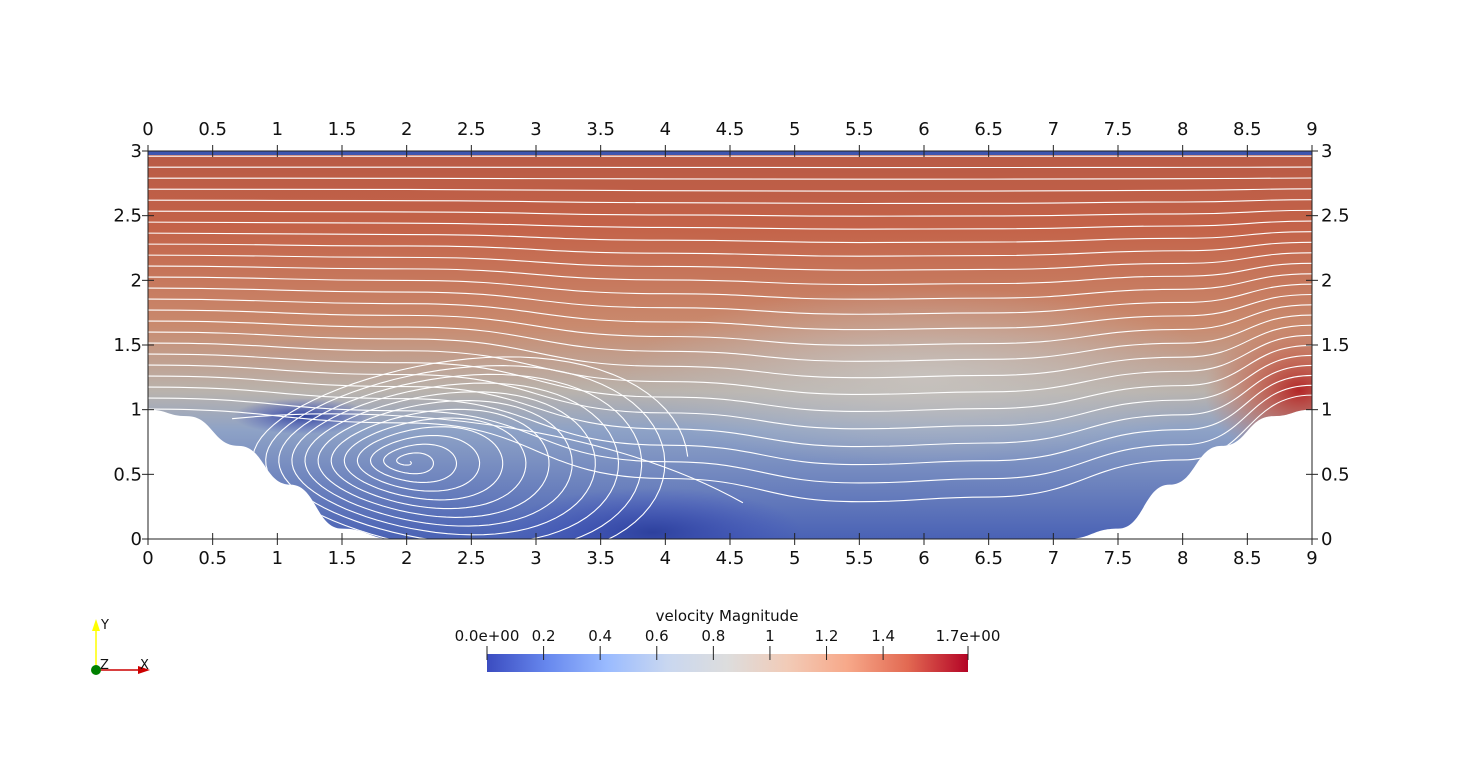 The width and height of the screenshot is (1458, 768). What do you see at coordinates (665, 558) in the screenshot?
I see `x-tick-label-bottom: 4` at bounding box center [665, 558].